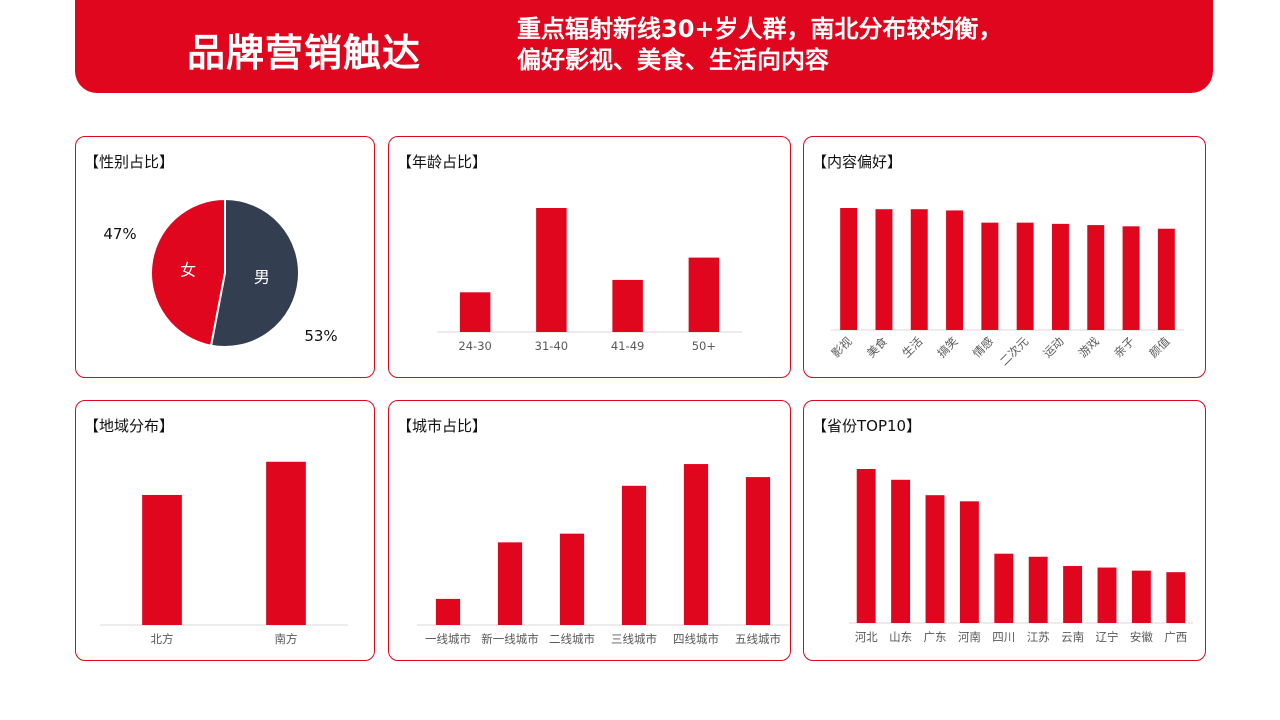 This screenshot has width=1280, height=720. What do you see at coordinates (1159, 347) in the screenshot?
I see `content-tick-label: 颜值` at bounding box center [1159, 347].